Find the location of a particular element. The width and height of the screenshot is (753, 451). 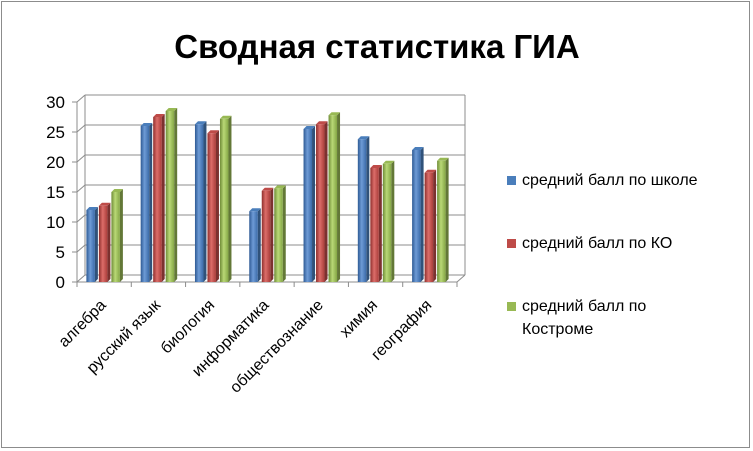

y-tick-label: 25 is located at coordinates (55, 132).